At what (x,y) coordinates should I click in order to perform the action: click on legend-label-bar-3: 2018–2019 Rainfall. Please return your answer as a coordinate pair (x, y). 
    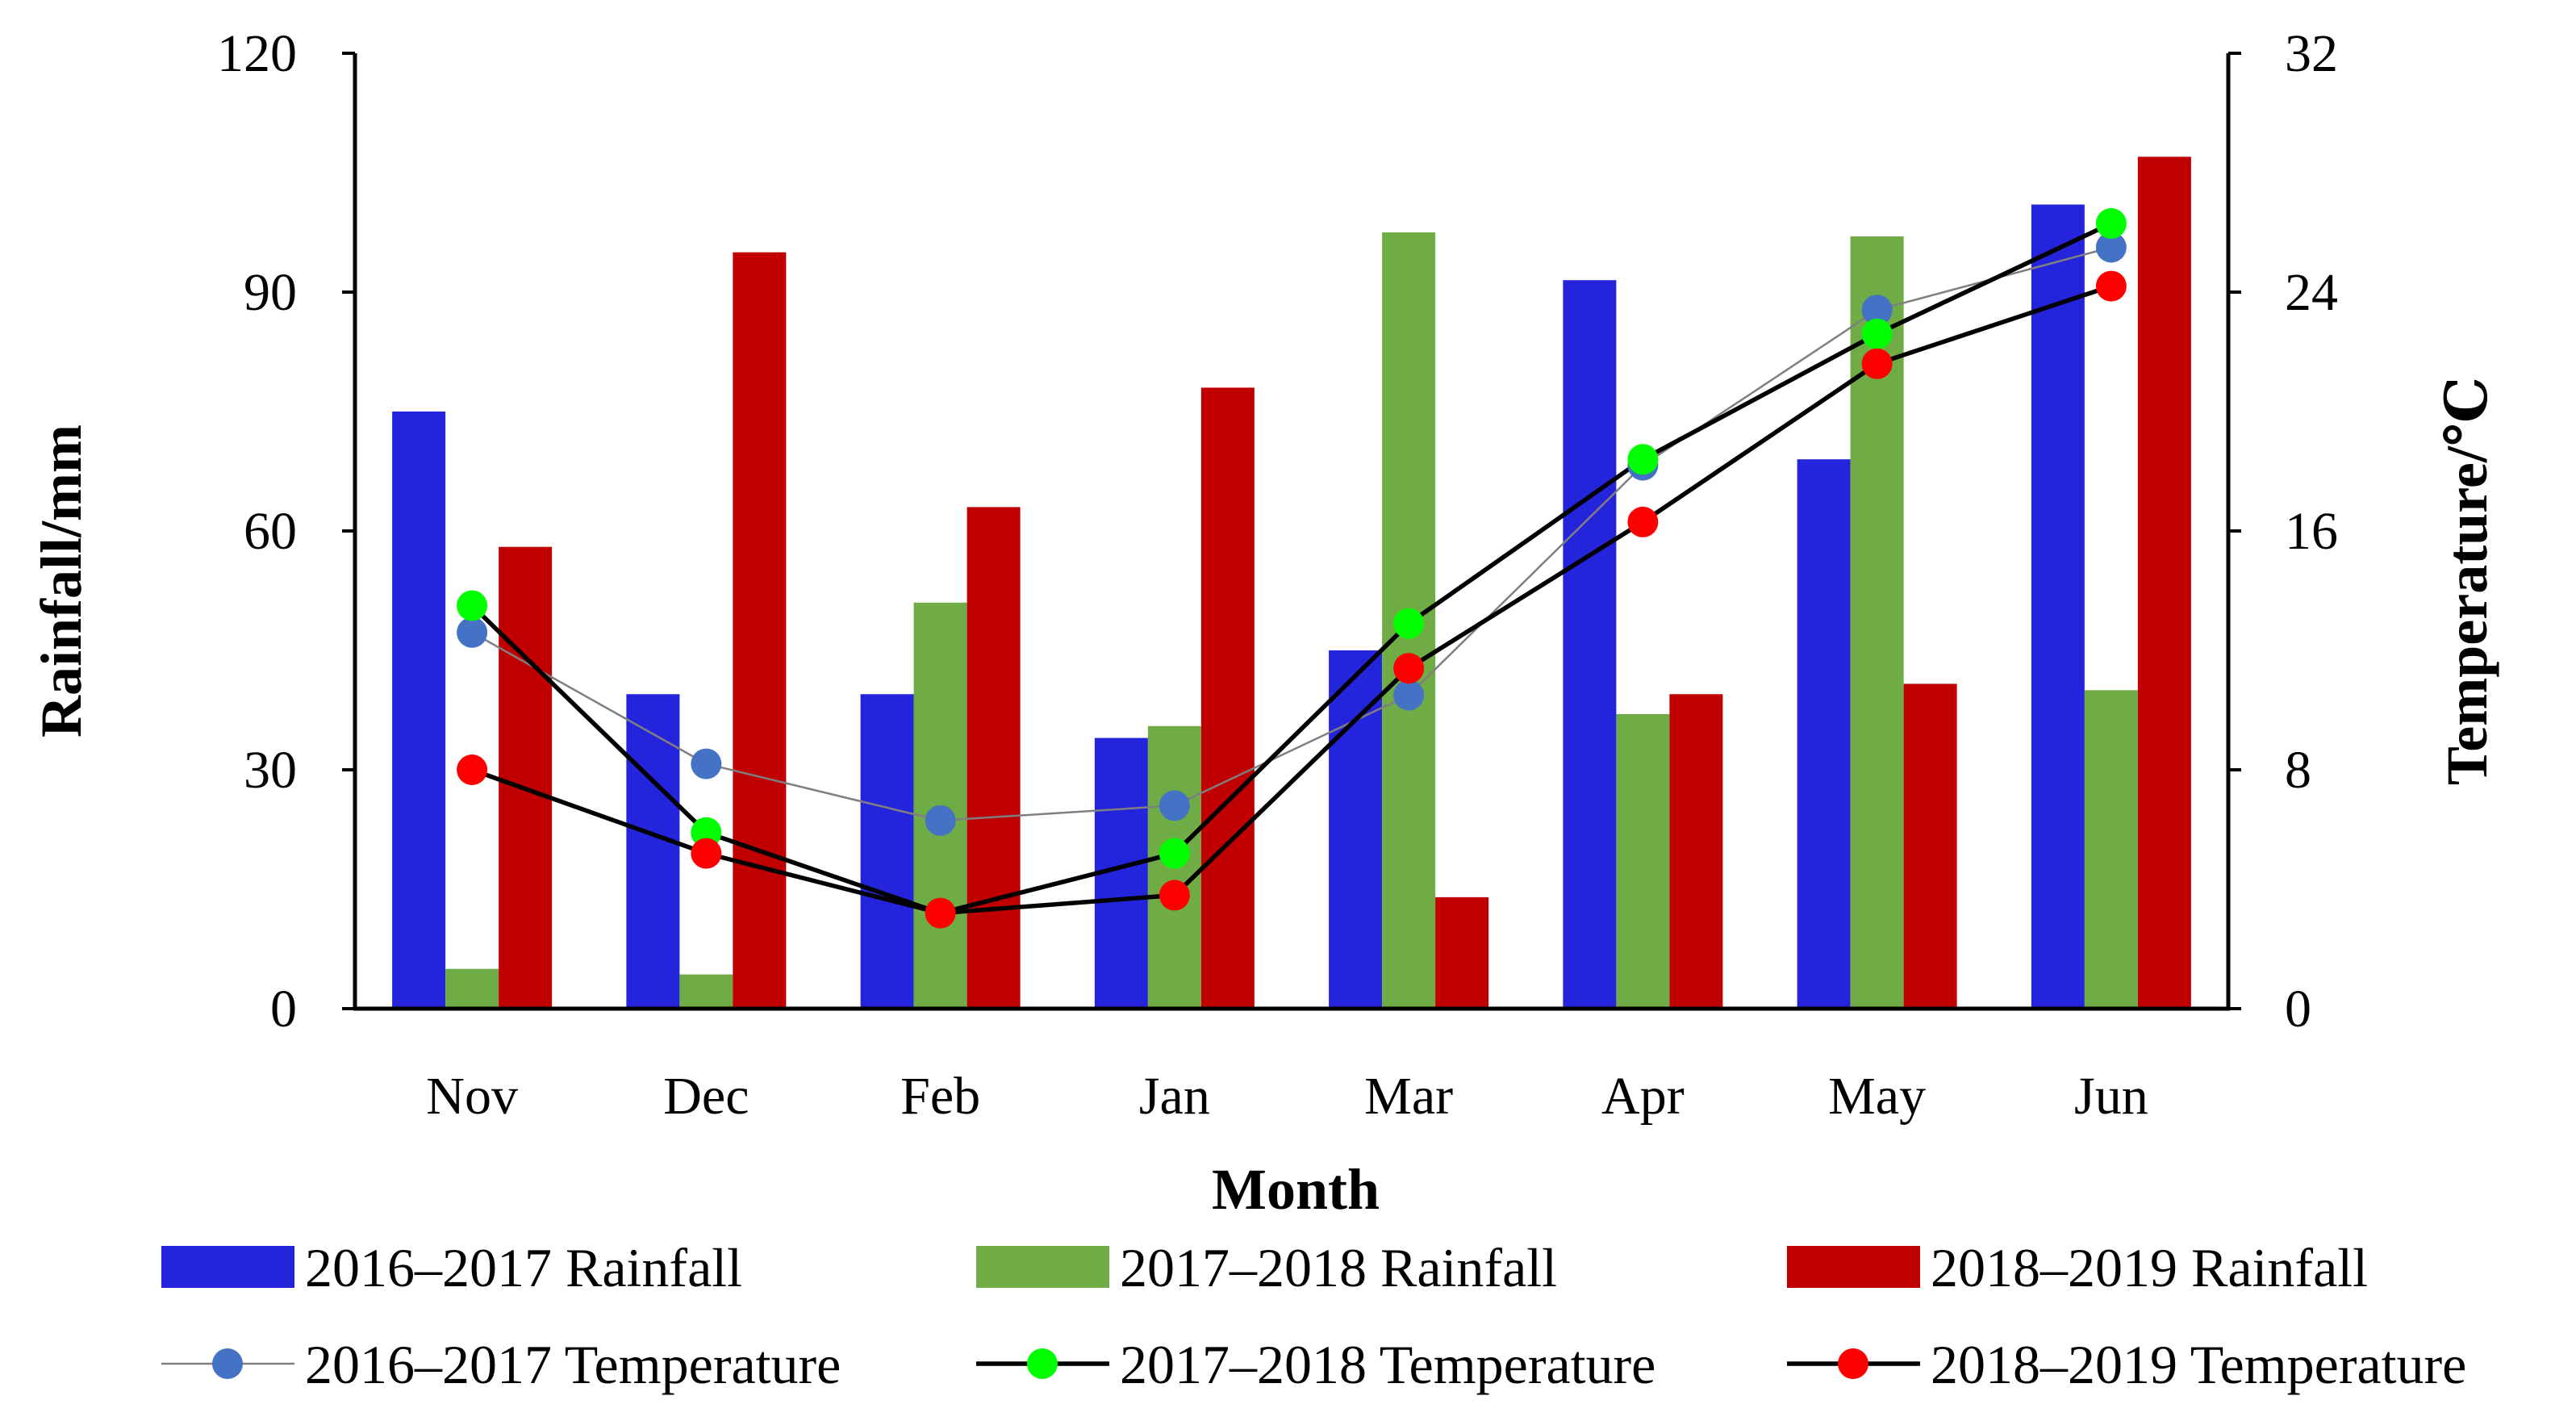
    Looking at the image, I should click on (2149, 1267).